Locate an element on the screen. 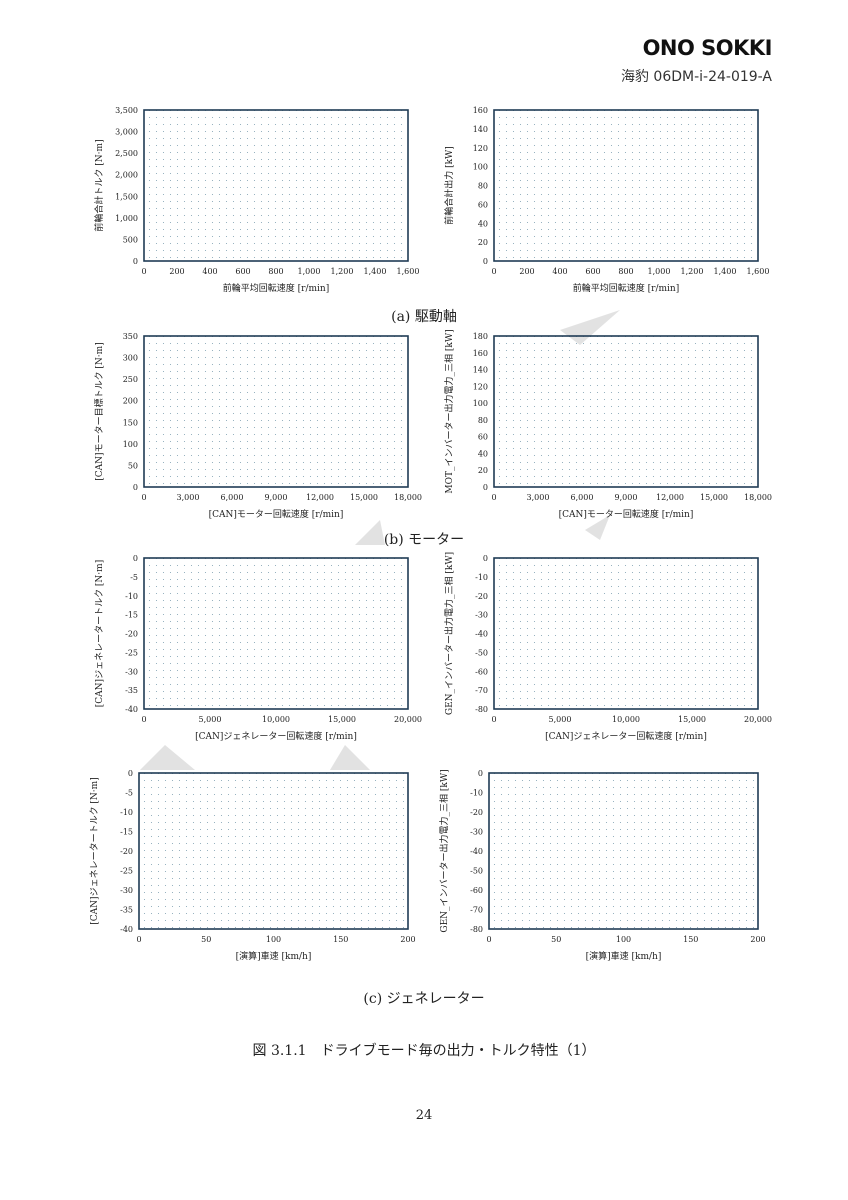 The image size is (848, 1200). y-tick-label: 200 is located at coordinates (130, 401).